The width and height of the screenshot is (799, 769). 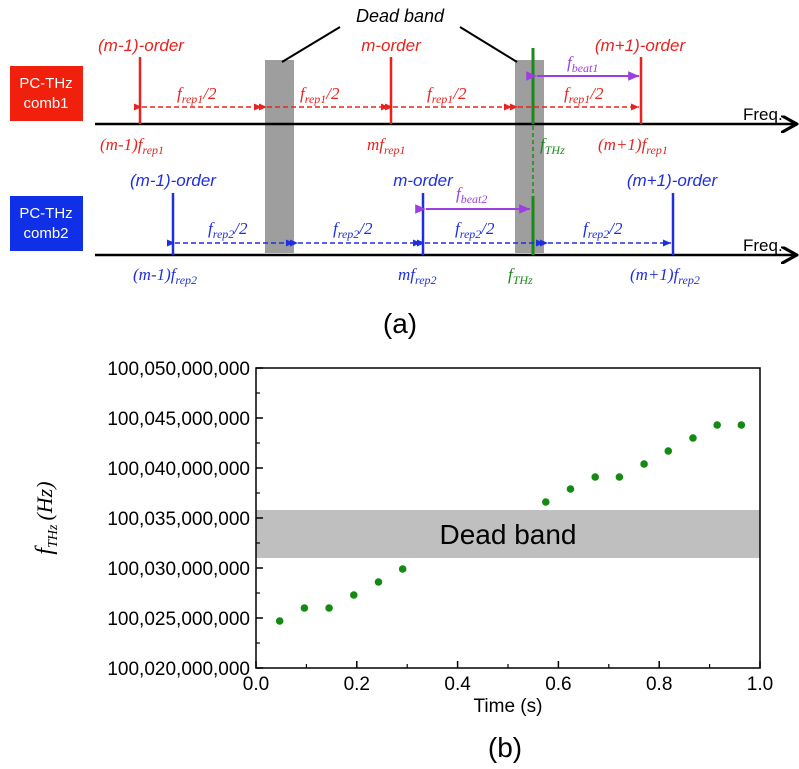 I want to click on comb2-order-right: (m+1)-order, so click(x=673, y=180).